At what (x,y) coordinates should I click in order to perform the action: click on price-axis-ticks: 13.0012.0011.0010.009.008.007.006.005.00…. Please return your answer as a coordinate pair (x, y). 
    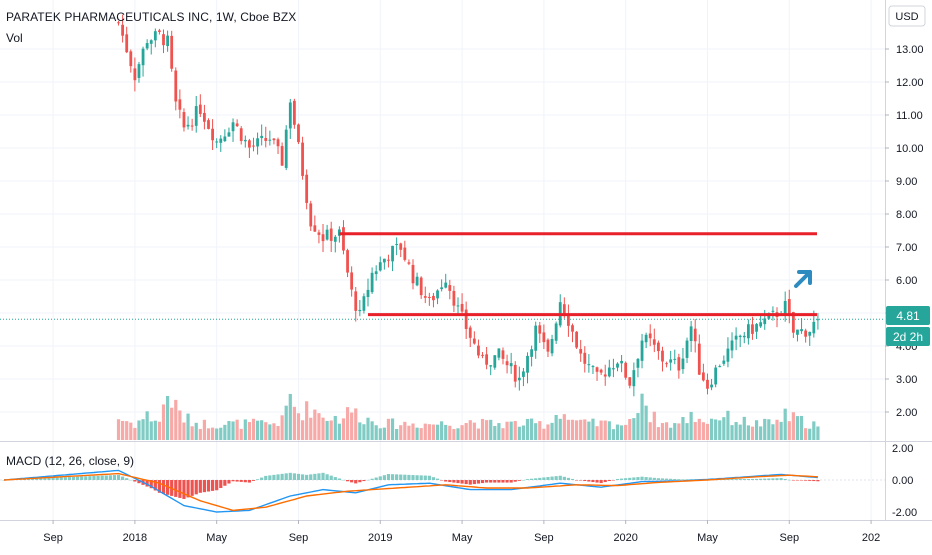
    Looking at the image, I should click on (904, 231).